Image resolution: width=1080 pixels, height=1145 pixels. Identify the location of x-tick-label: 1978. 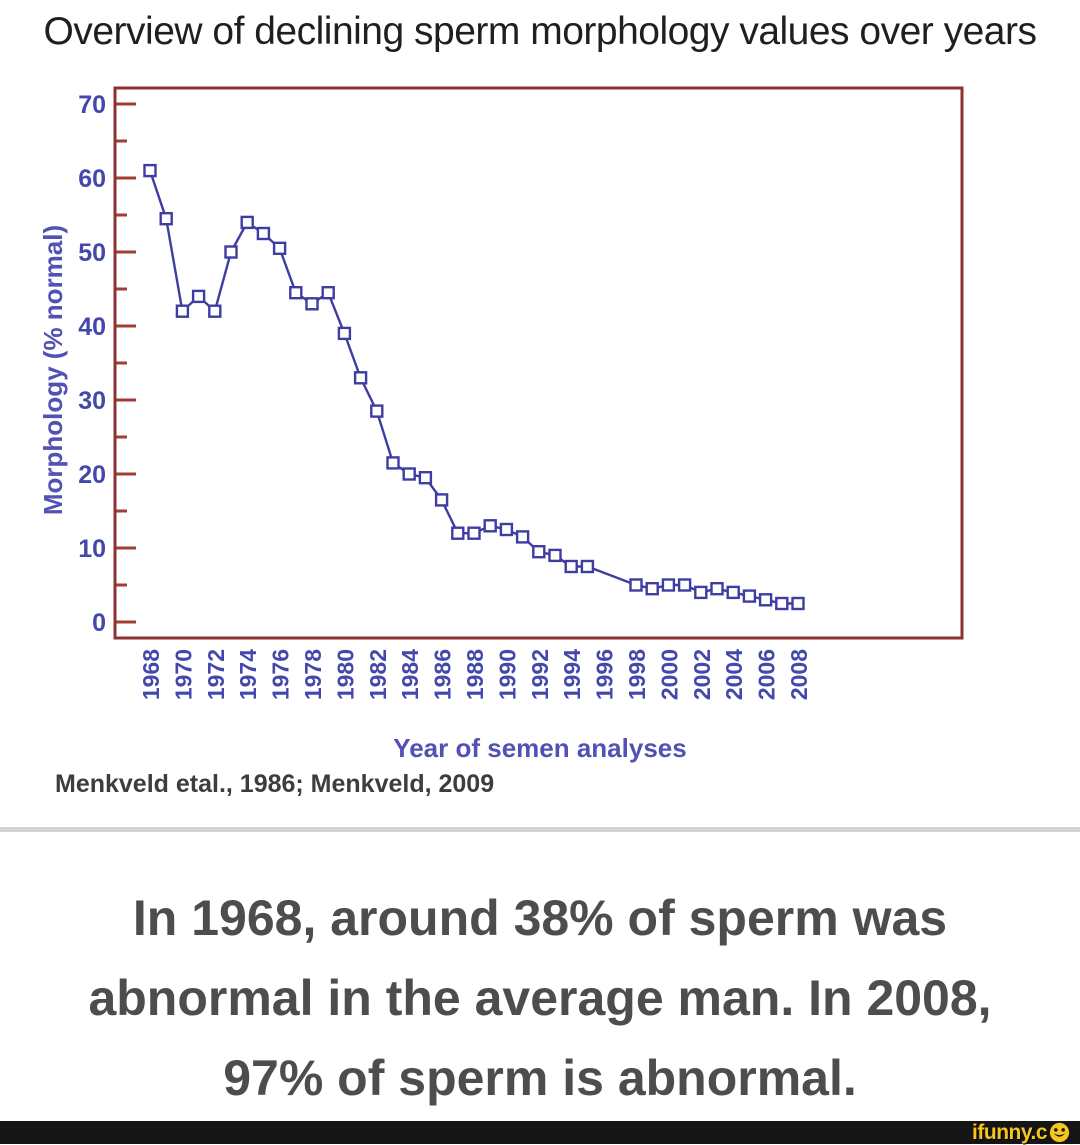
(313, 674).